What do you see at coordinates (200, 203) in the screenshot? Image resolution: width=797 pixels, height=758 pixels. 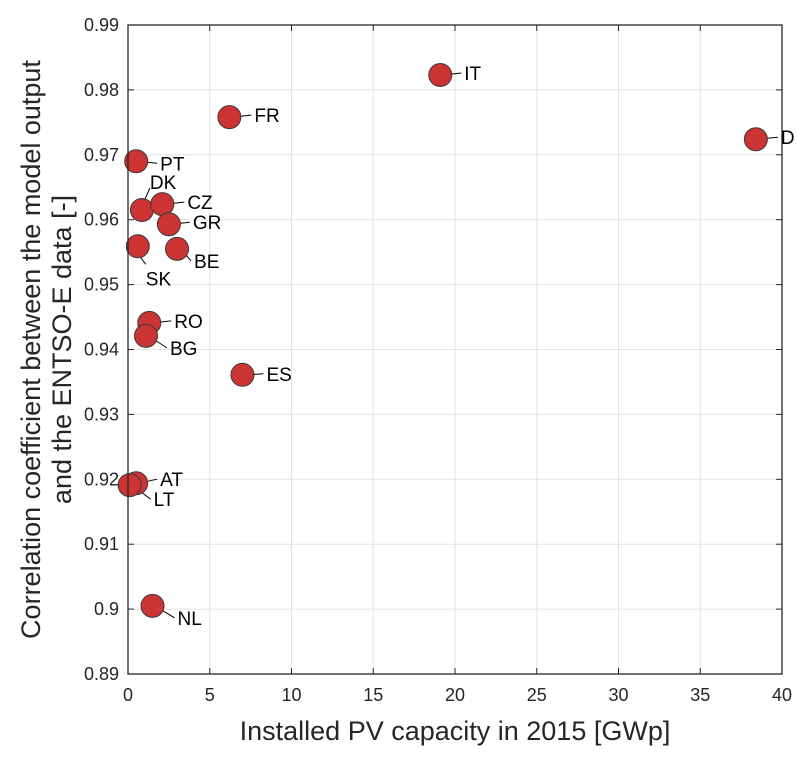 I see `point-label-cz: CZ` at bounding box center [200, 203].